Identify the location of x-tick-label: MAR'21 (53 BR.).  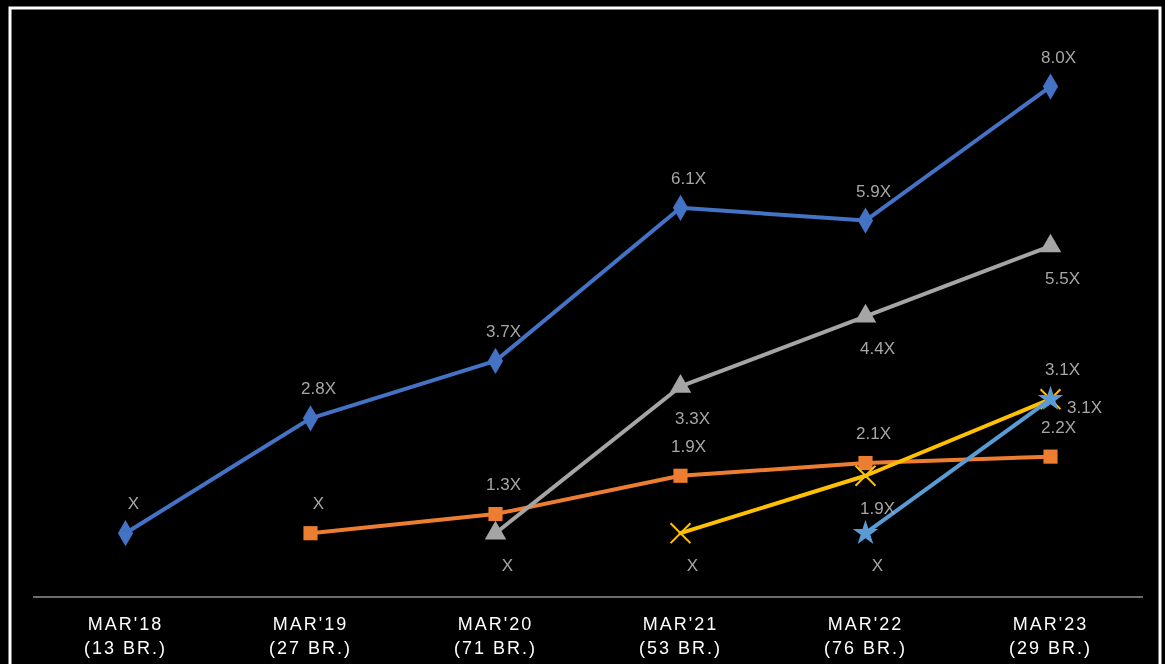
(680, 636).